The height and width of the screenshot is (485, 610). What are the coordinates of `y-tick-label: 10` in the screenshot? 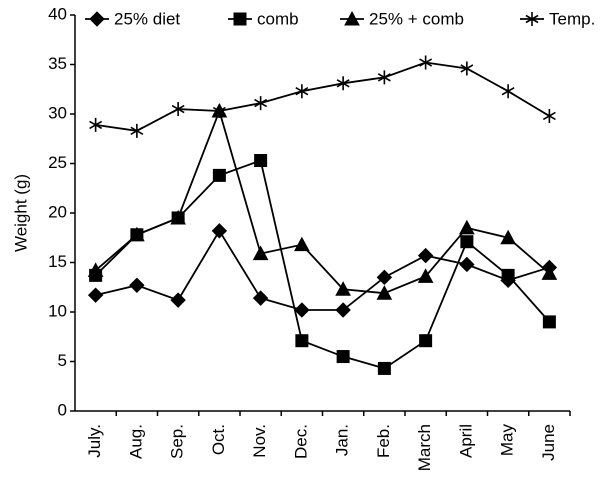 It's located at (57, 310).